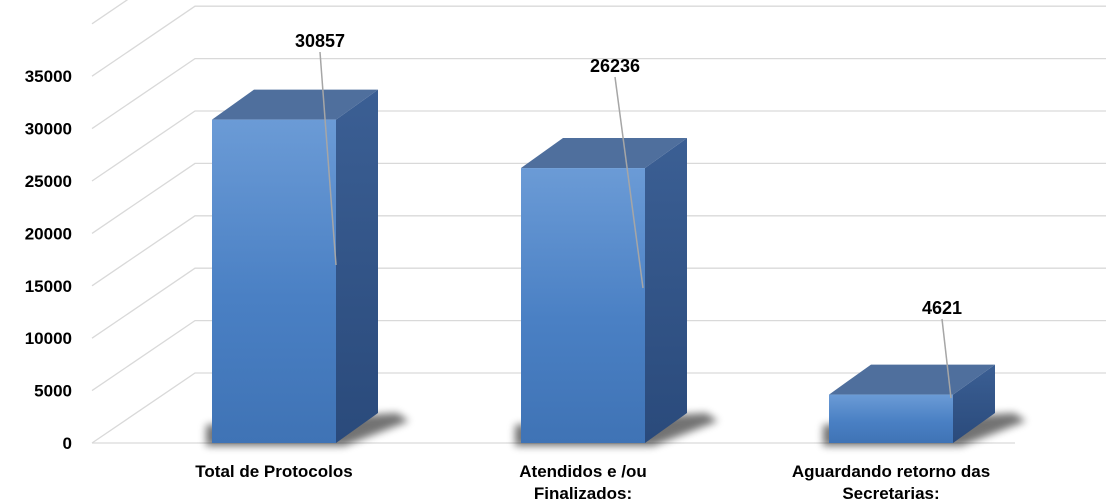 The height and width of the screenshot is (503, 1106). I want to click on category-label: Total de Protocolos, so click(273, 471).